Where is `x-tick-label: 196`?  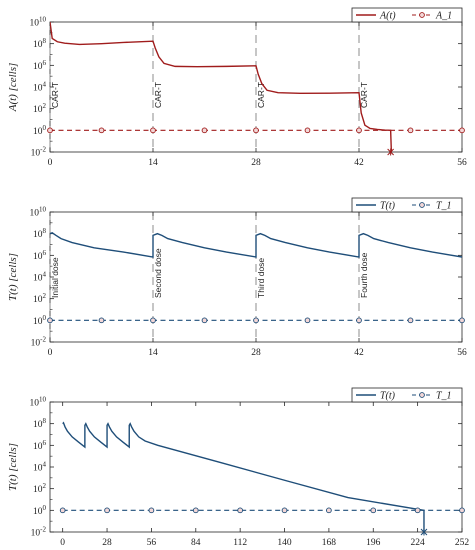 x-tick-label: 196 is located at coordinates (373, 543).